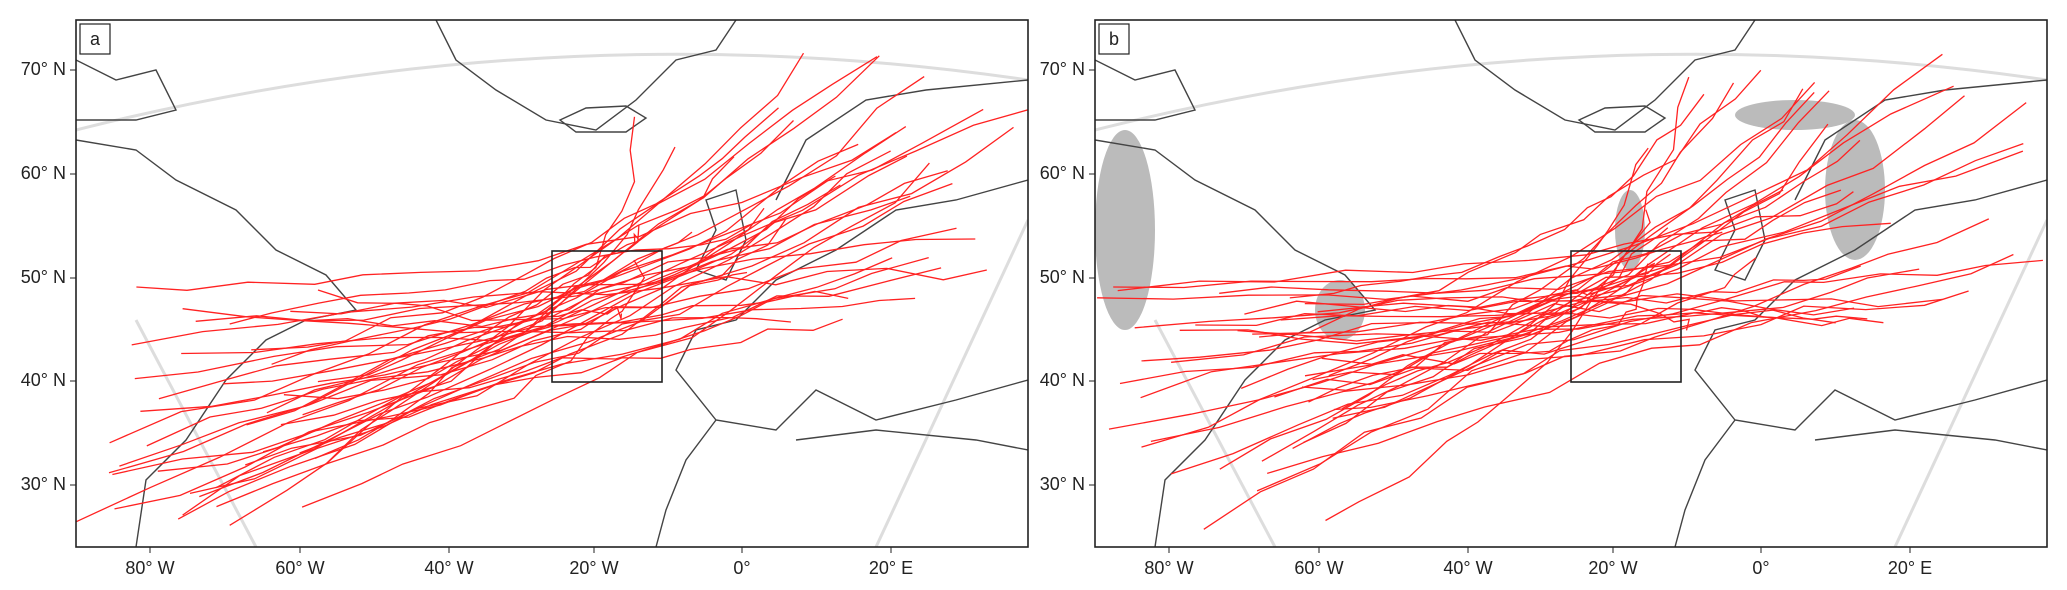 This screenshot has width=2067, height=590. I want to click on panel-label: a, so click(95, 39).